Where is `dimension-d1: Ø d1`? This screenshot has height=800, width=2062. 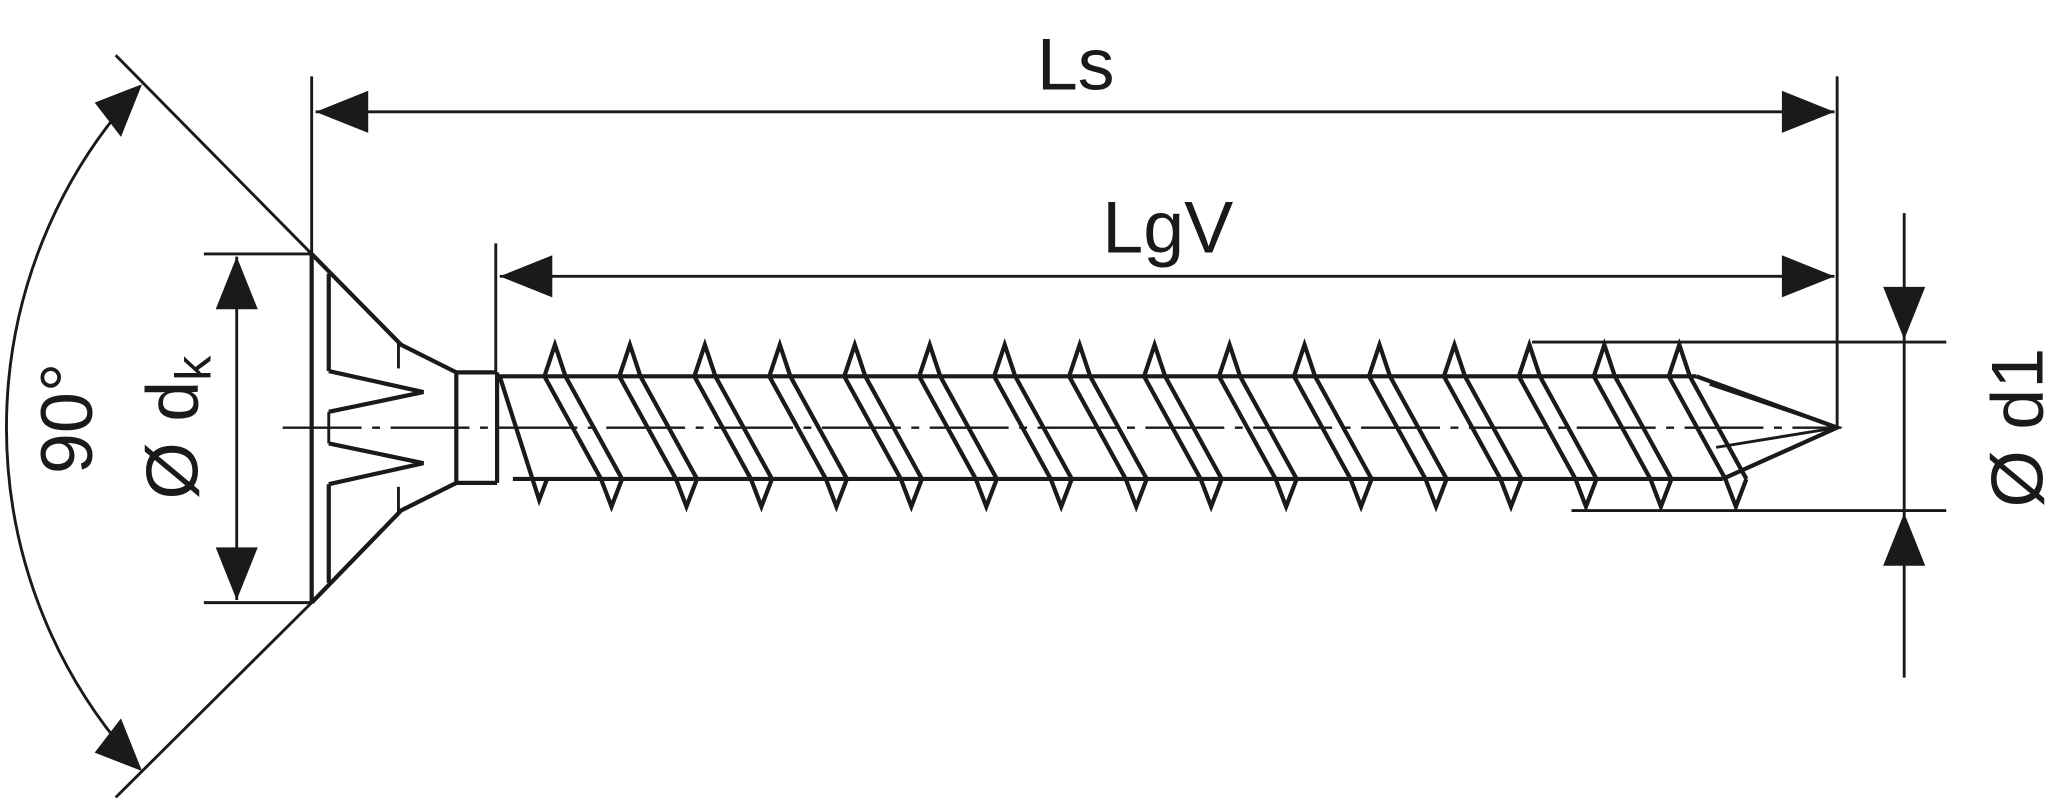 dimension-d1: Ø d1 is located at coordinates (1795, 445).